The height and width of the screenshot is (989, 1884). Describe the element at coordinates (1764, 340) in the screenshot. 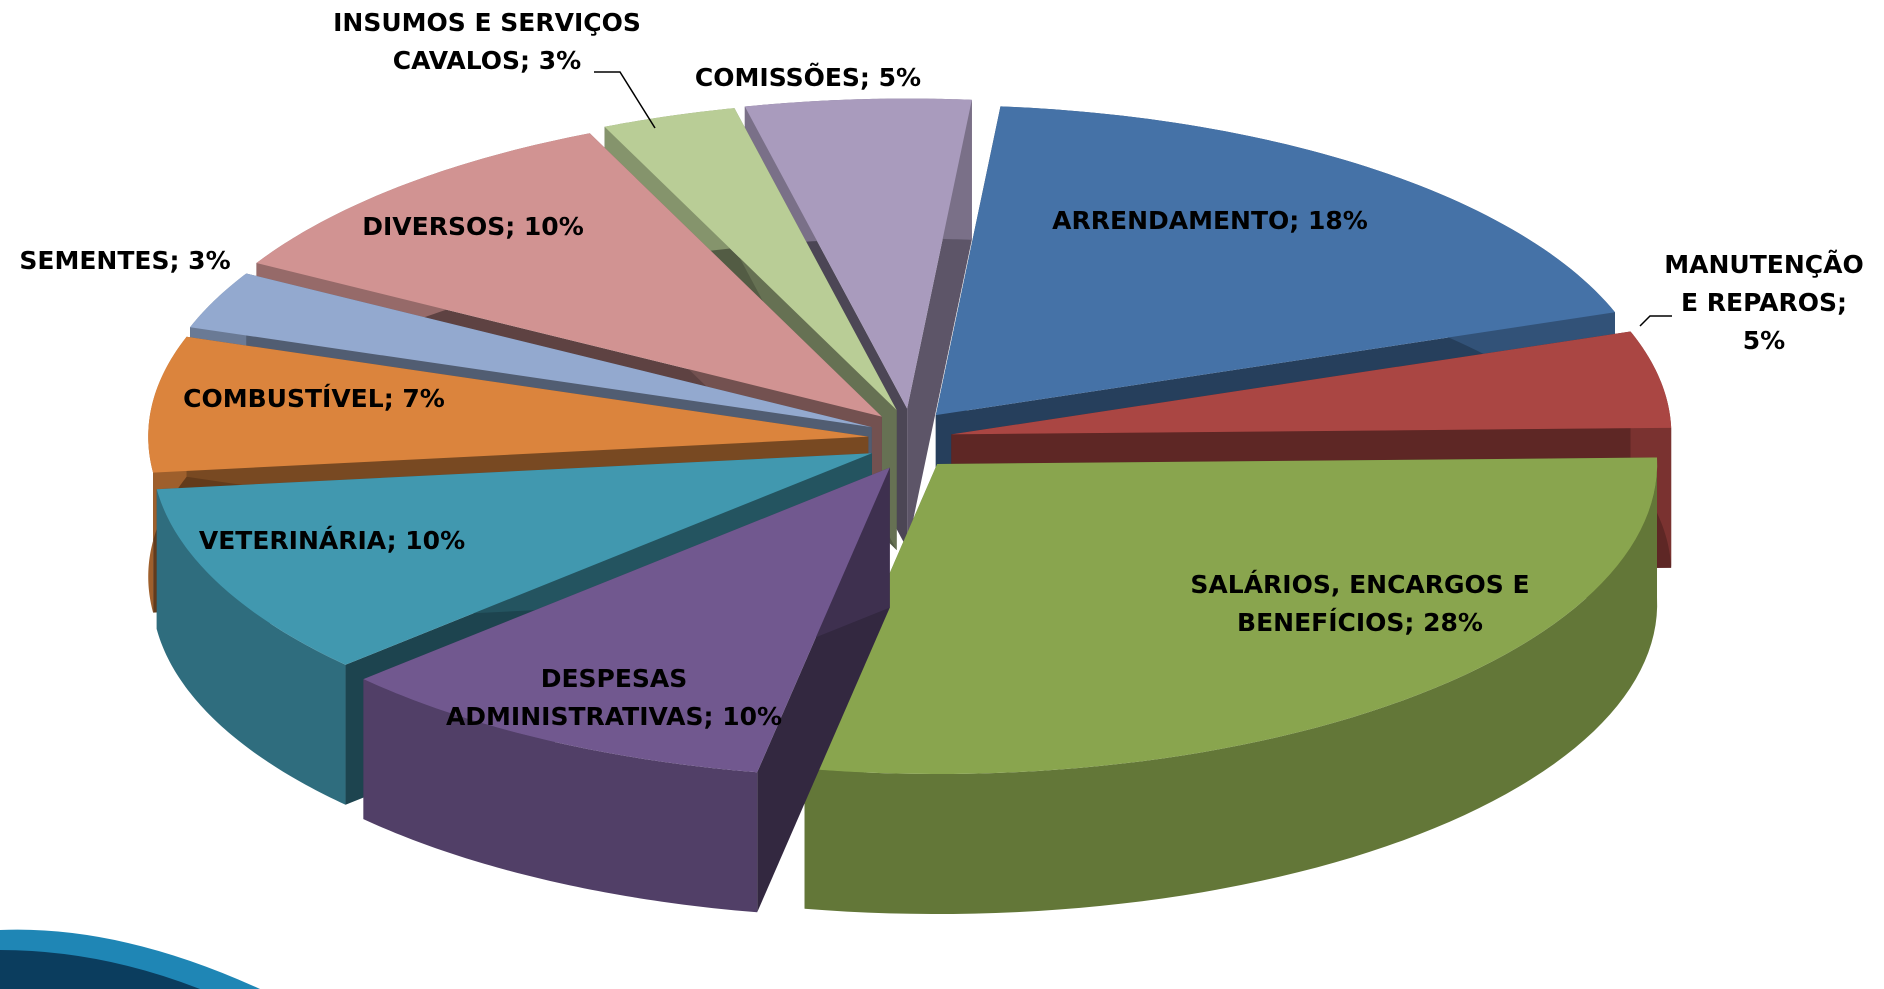

I see `data-label: 5%` at that location.